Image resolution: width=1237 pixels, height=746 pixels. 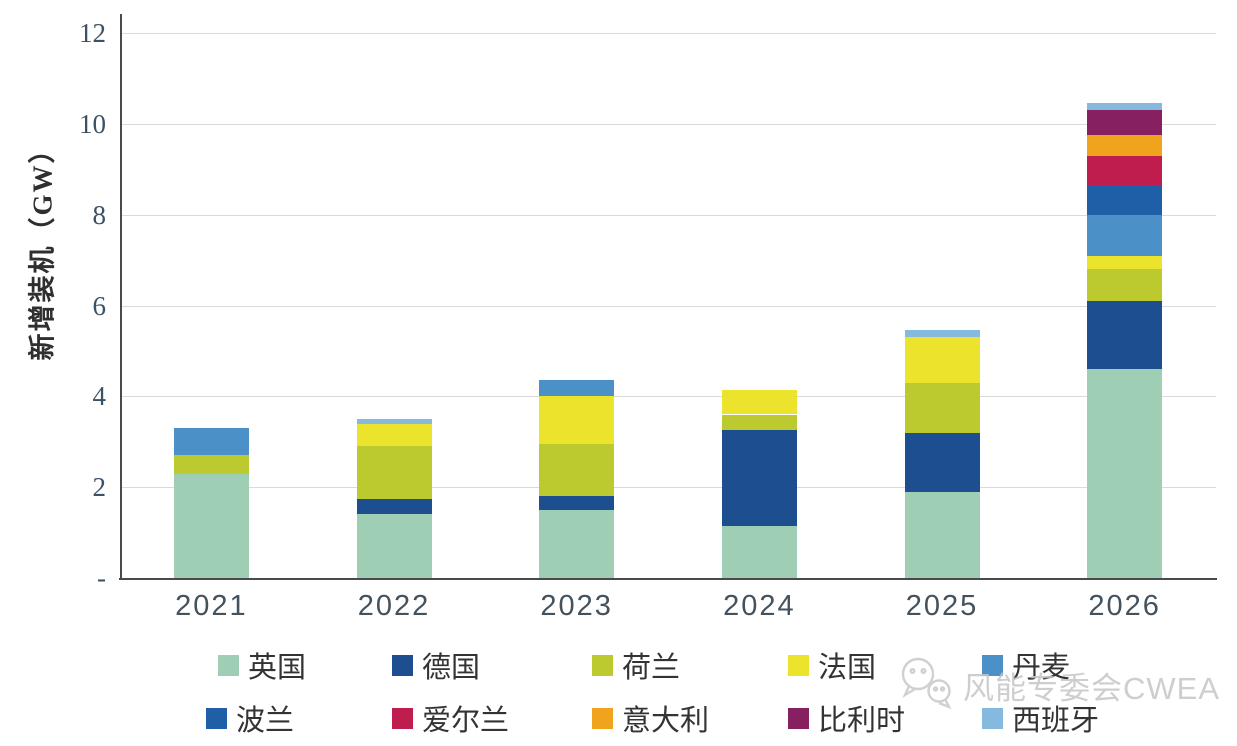 What do you see at coordinates (211, 442) in the screenshot?
I see `bar-segment-丹麦-2021` at bounding box center [211, 442].